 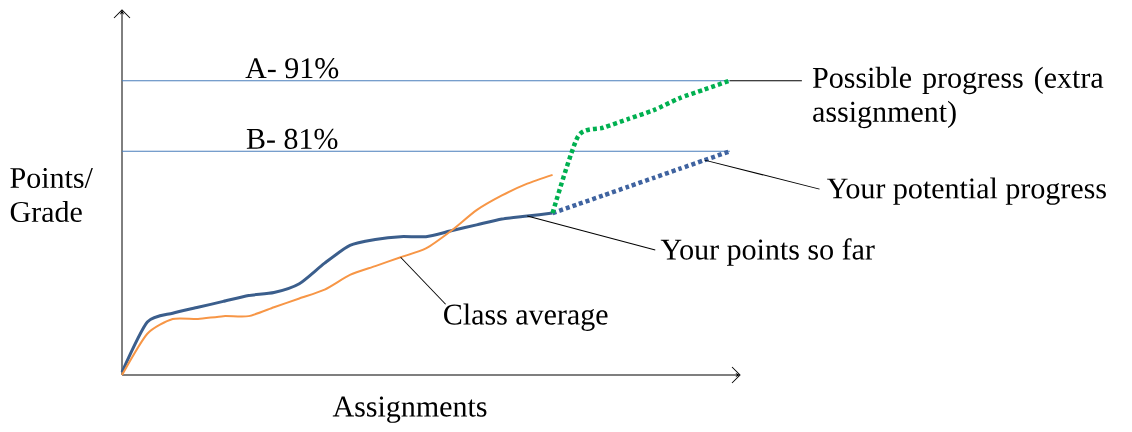 I want to click on text: Possible progress (extra assignment), so click(x=958, y=97).